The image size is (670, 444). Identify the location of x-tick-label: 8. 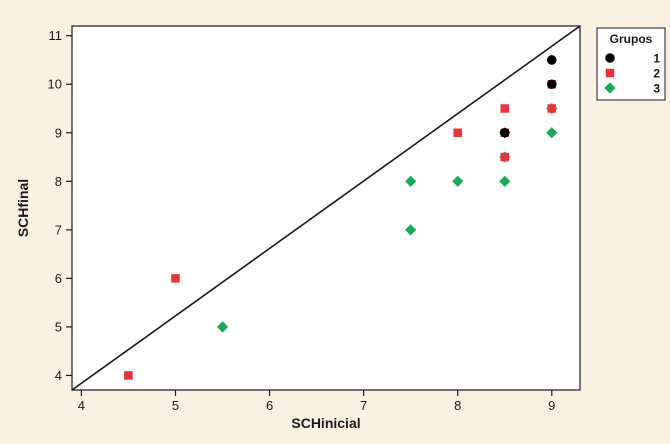
(457, 405).